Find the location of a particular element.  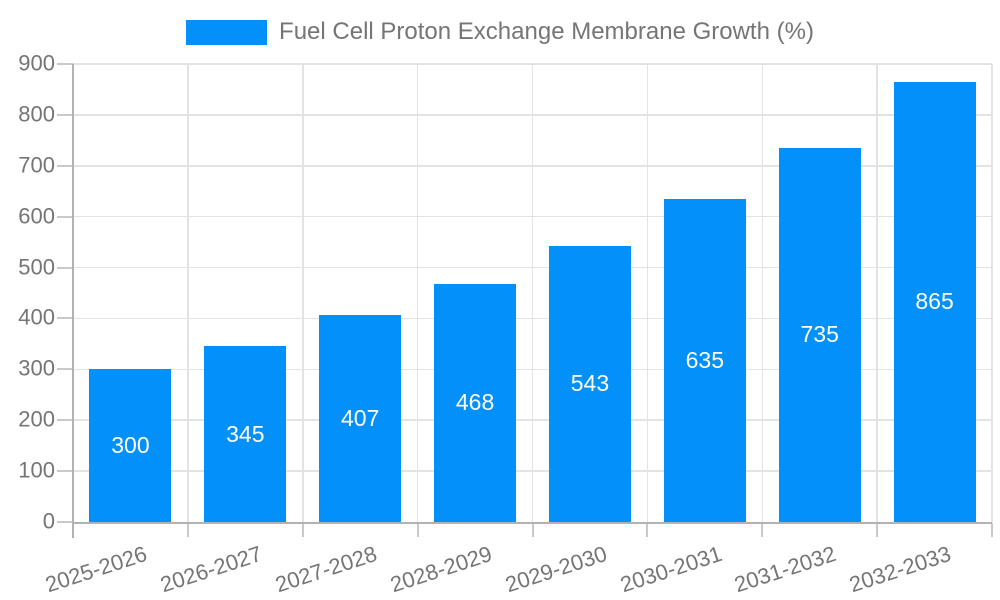

bar-value-label: 543 is located at coordinates (590, 383).